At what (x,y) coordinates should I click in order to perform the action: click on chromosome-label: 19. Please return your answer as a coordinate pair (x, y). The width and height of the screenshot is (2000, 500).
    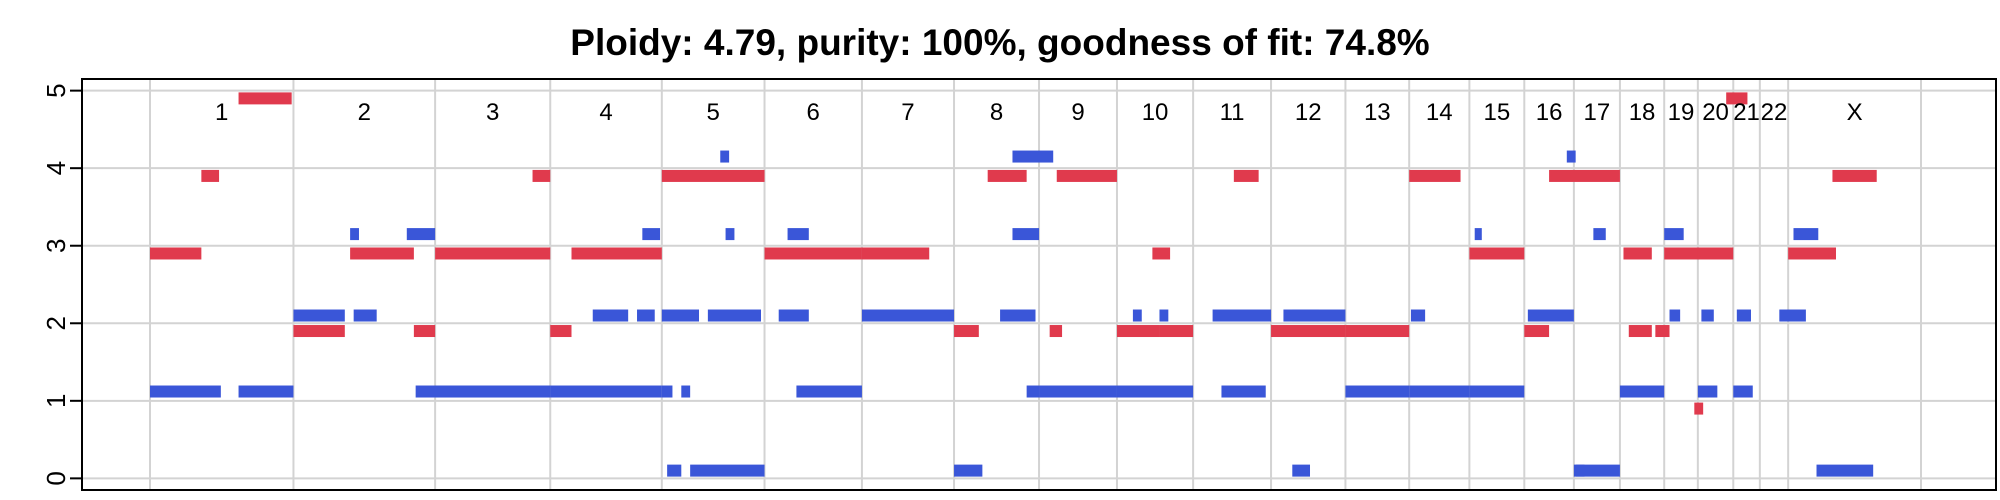
    Looking at the image, I should click on (1681, 112).